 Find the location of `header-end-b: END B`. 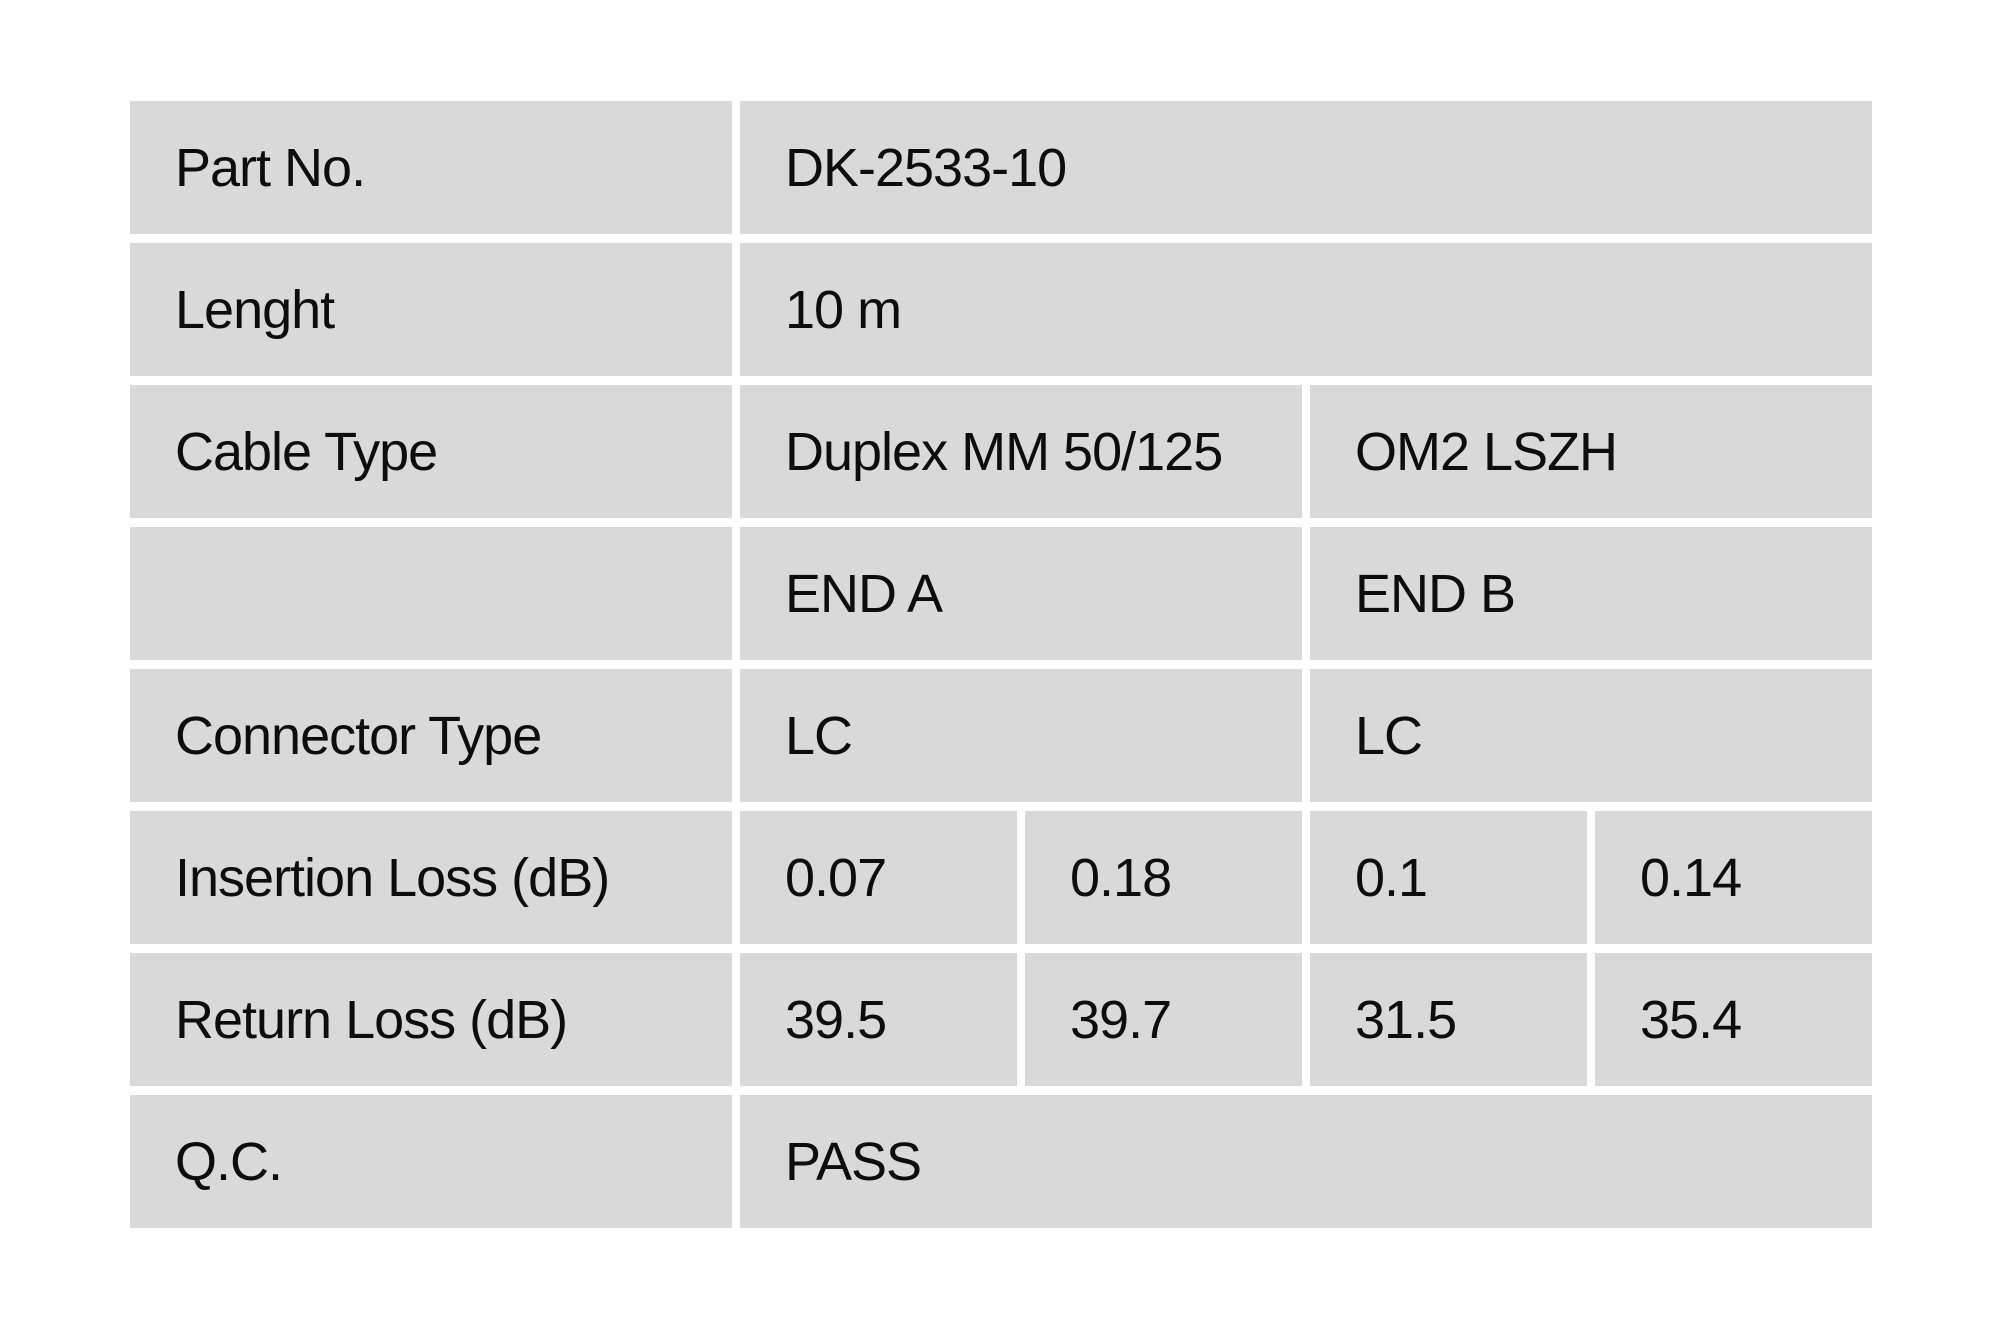

header-end-b: END B is located at coordinates (1591, 593).